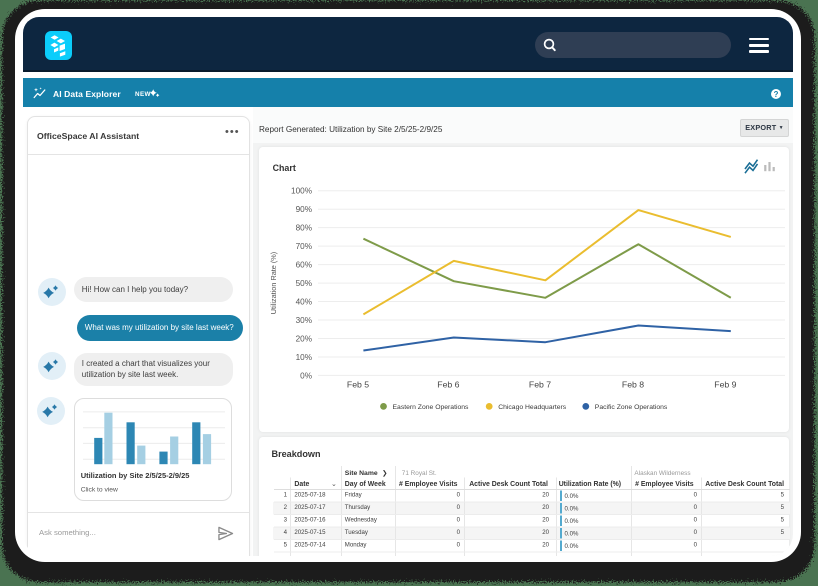 The height and width of the screenshot is (586, 818). I want to click on svg-text: 1, so click(285, 495).